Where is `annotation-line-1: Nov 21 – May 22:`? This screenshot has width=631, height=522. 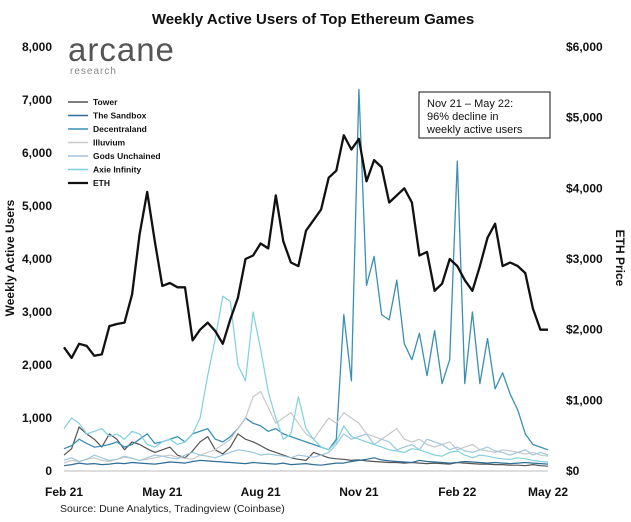 annotation-line-1: Nov 21 – May 22: is located at coordinates (470, 104).